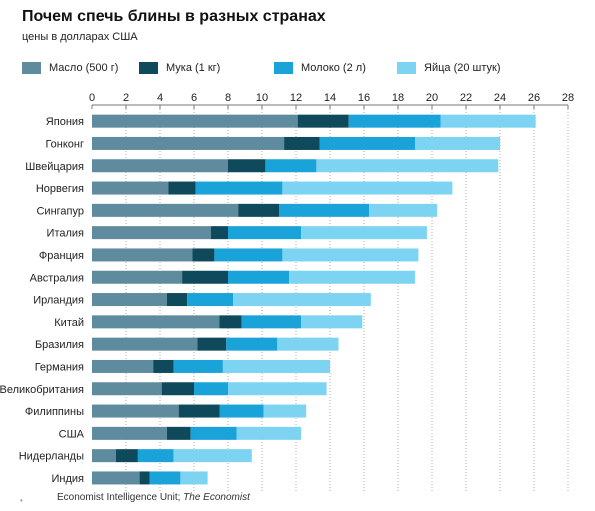 The height and width of the screenshot is (511, 595). Describe the element at coordinates (534, 98) in the screenshot. I see `x-tick-label: 26` at that location.